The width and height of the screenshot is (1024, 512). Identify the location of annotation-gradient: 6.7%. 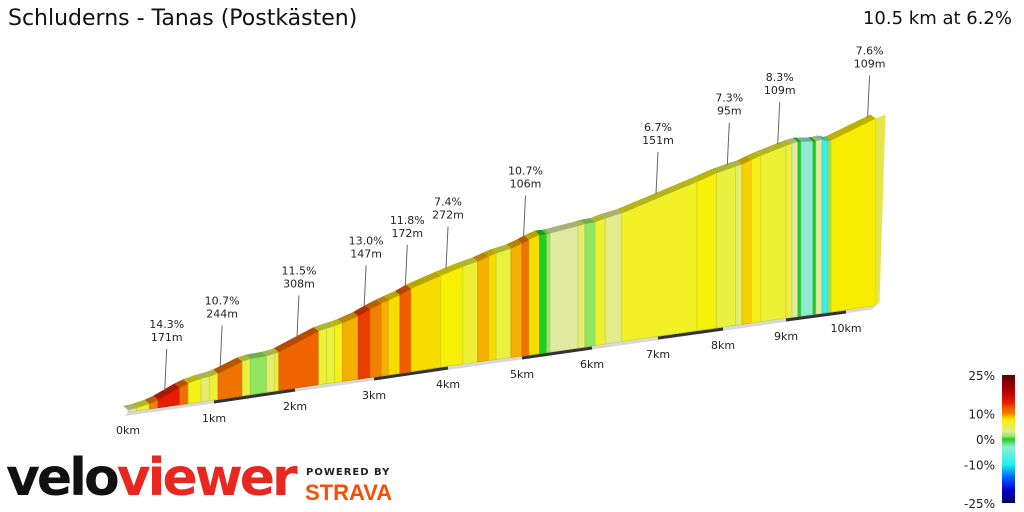
(658, 127).